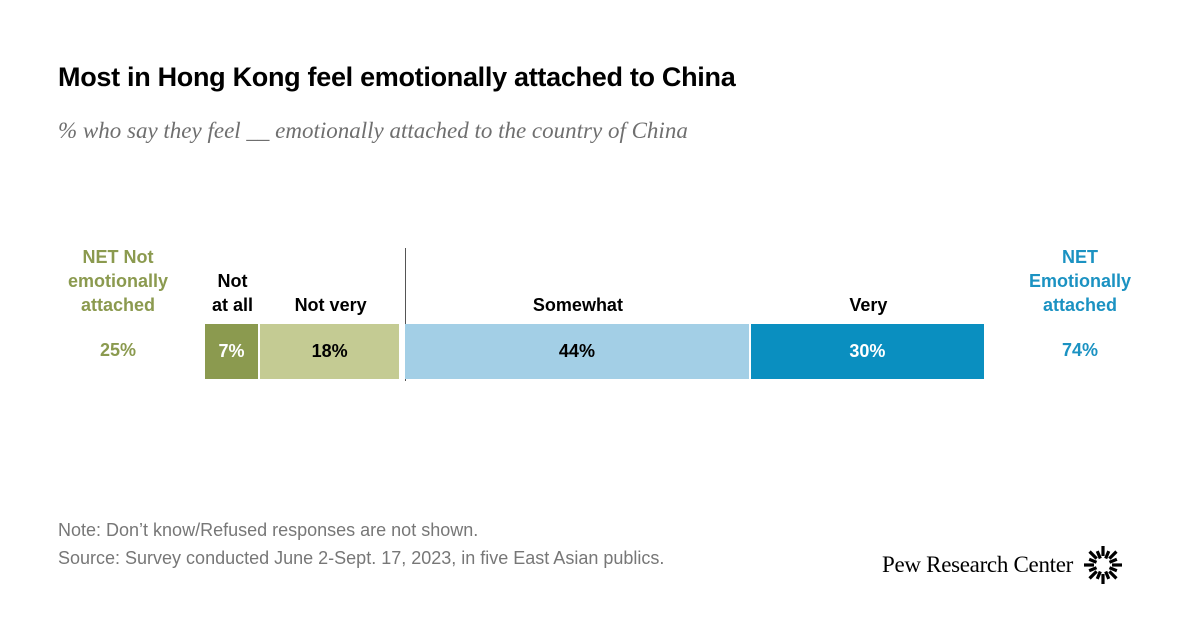 The height and width of the screenshot is (628, 1200). I want to click on logo-text: Pew Research Center, so click(978, 564).